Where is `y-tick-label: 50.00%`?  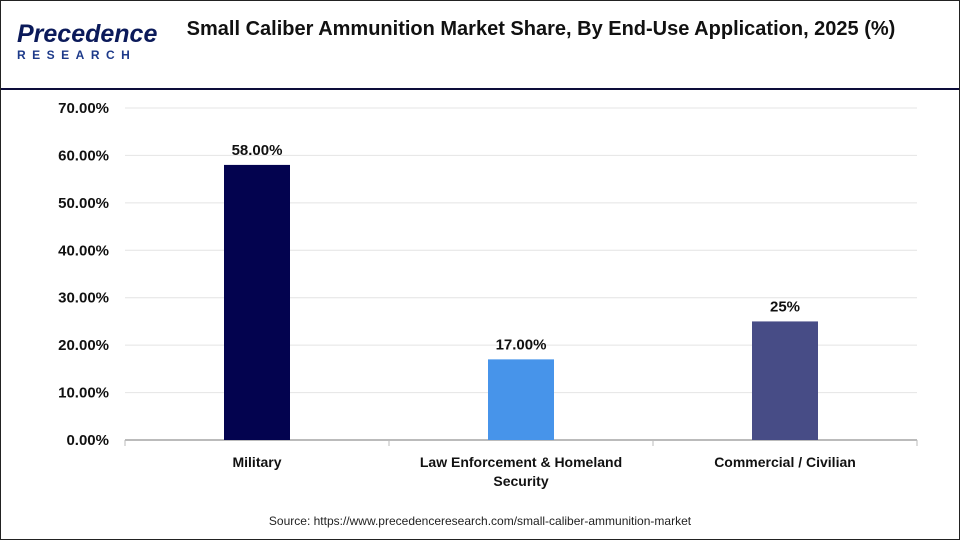
y-tick-label: 50.00% is located at coordinates (83, 203).